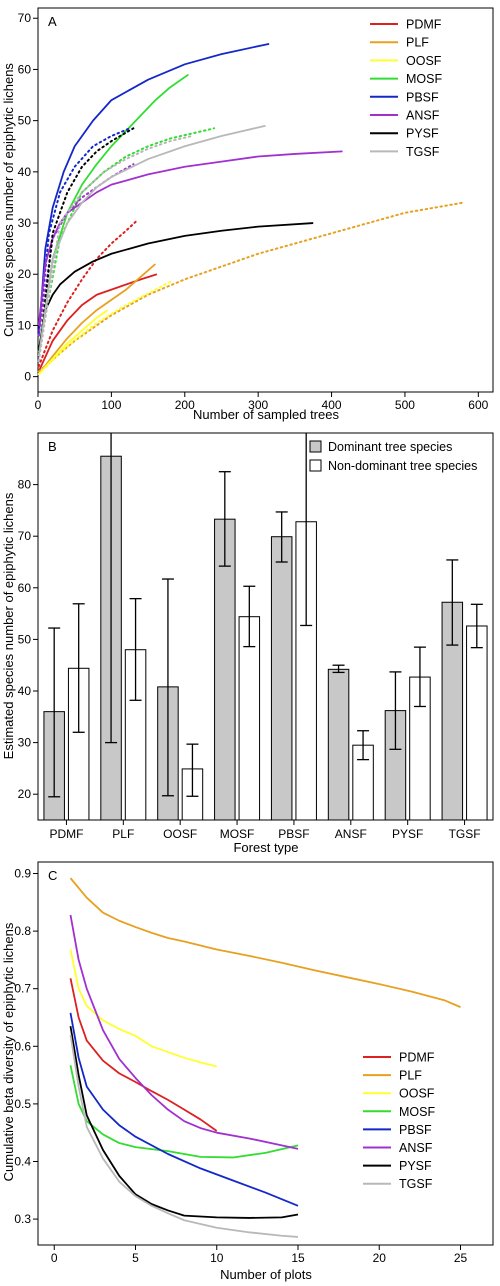 Image resolution: width=500 pixels, height=1286 pixels. I want to click on series-pdmf-line, so click(143, 1055).